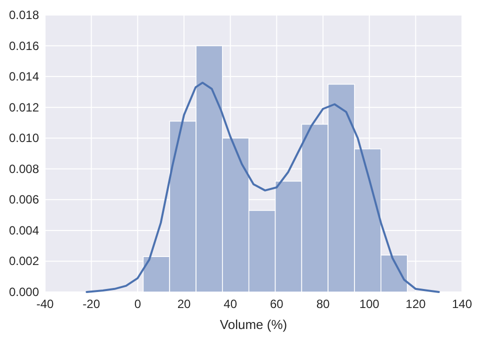 This screenshot has height=341, width=485. Describe the element at coordinates (369, 304) in the screenshot. I see `x-tick-label: 100` at that location.